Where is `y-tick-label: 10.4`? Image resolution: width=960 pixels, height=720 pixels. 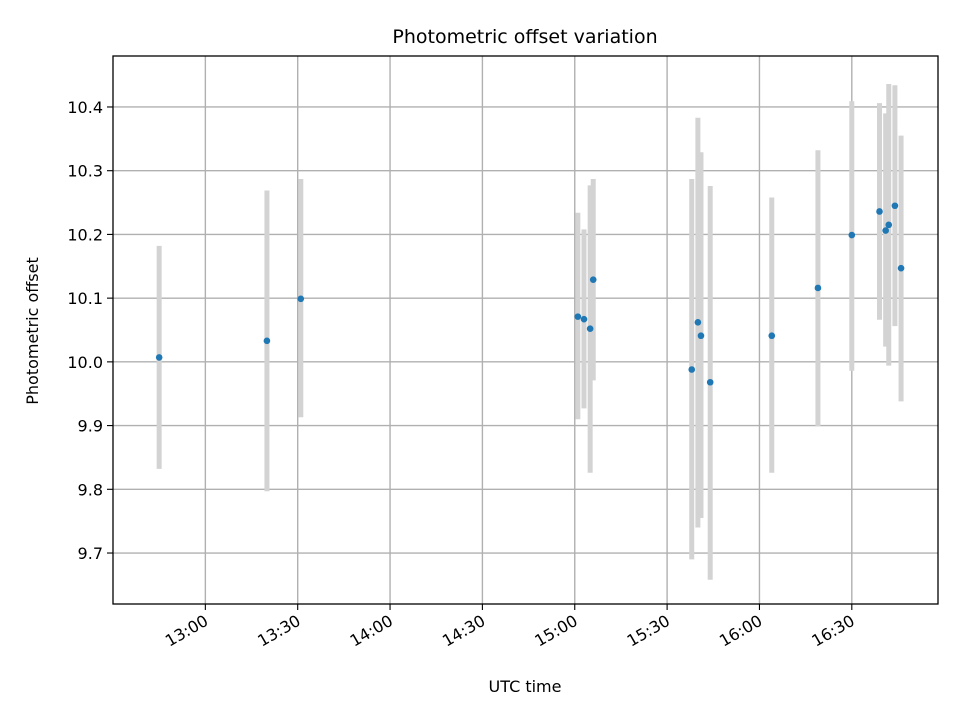 y-tick-label: 10.4 is located at coordinates (85, 107).